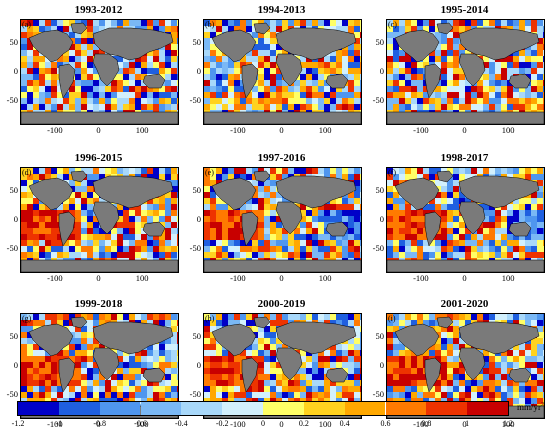 This screenshot has height=444, width=550. What do you see at coordinates (222, 423) in the screenshot?
I see `colorbar-tick-label: -0.2` at bounding box center [222, 423].